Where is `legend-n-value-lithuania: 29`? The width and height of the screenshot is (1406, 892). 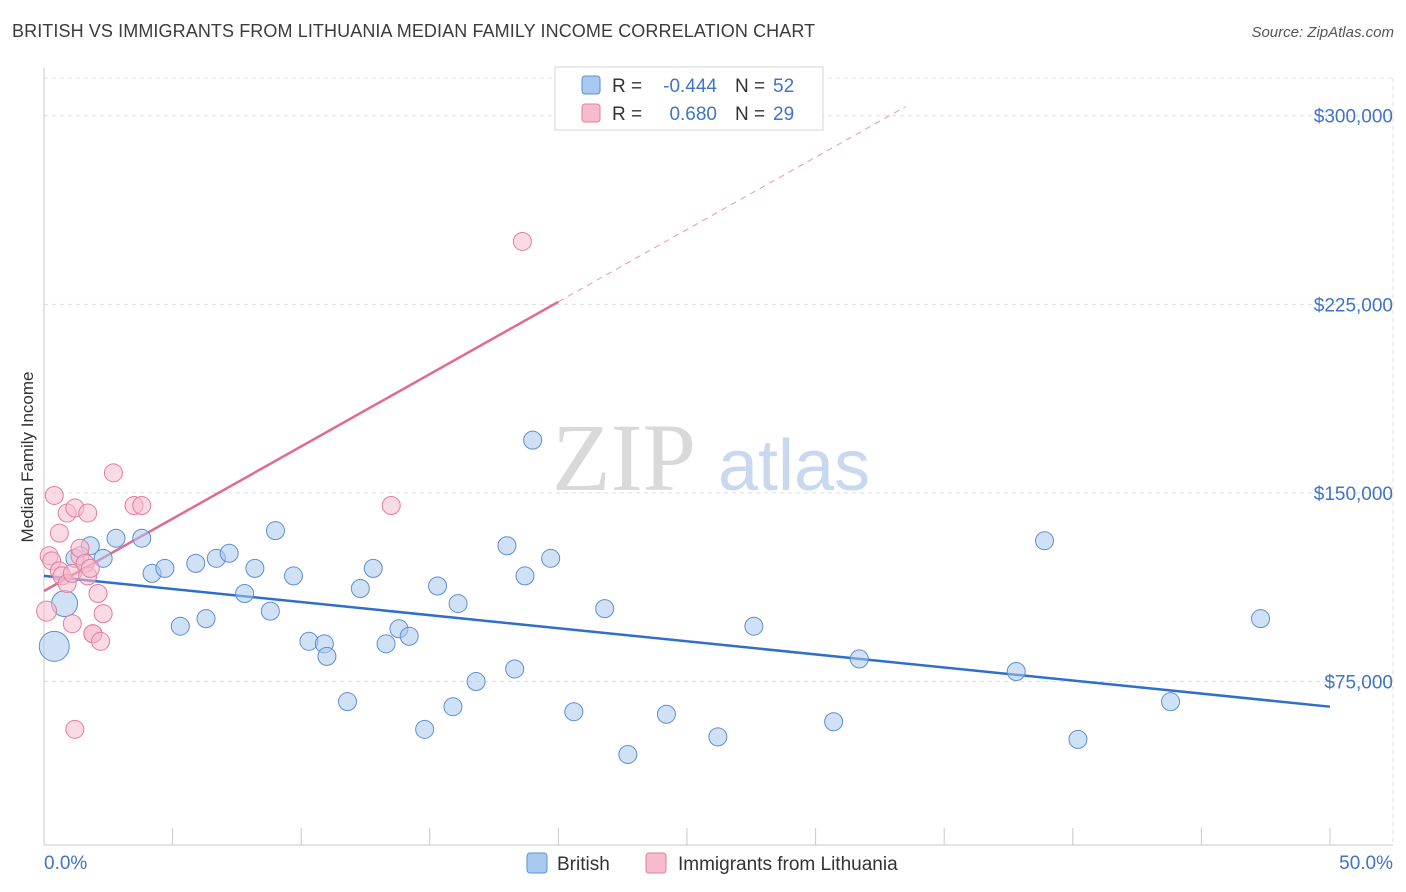
legend-n-value-lithuania: 29 is located at coordinates (783, 114).